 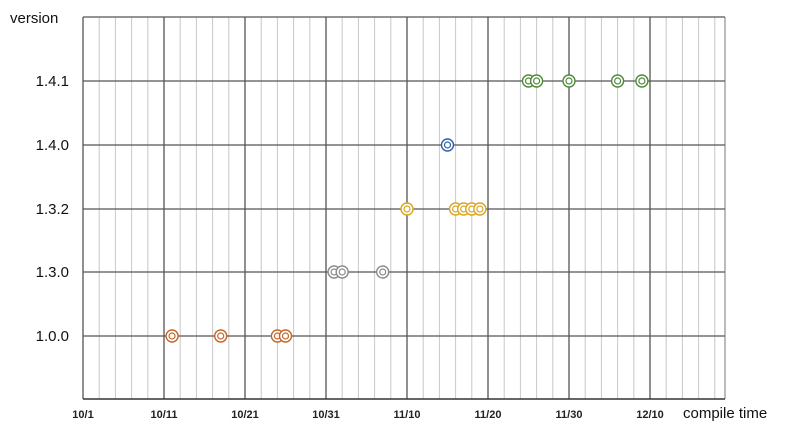 What do you see at coordinates (52, 336) in the screenshot?
I see `y-tick-label: 1.0.0` at bounding box center [52, 336].